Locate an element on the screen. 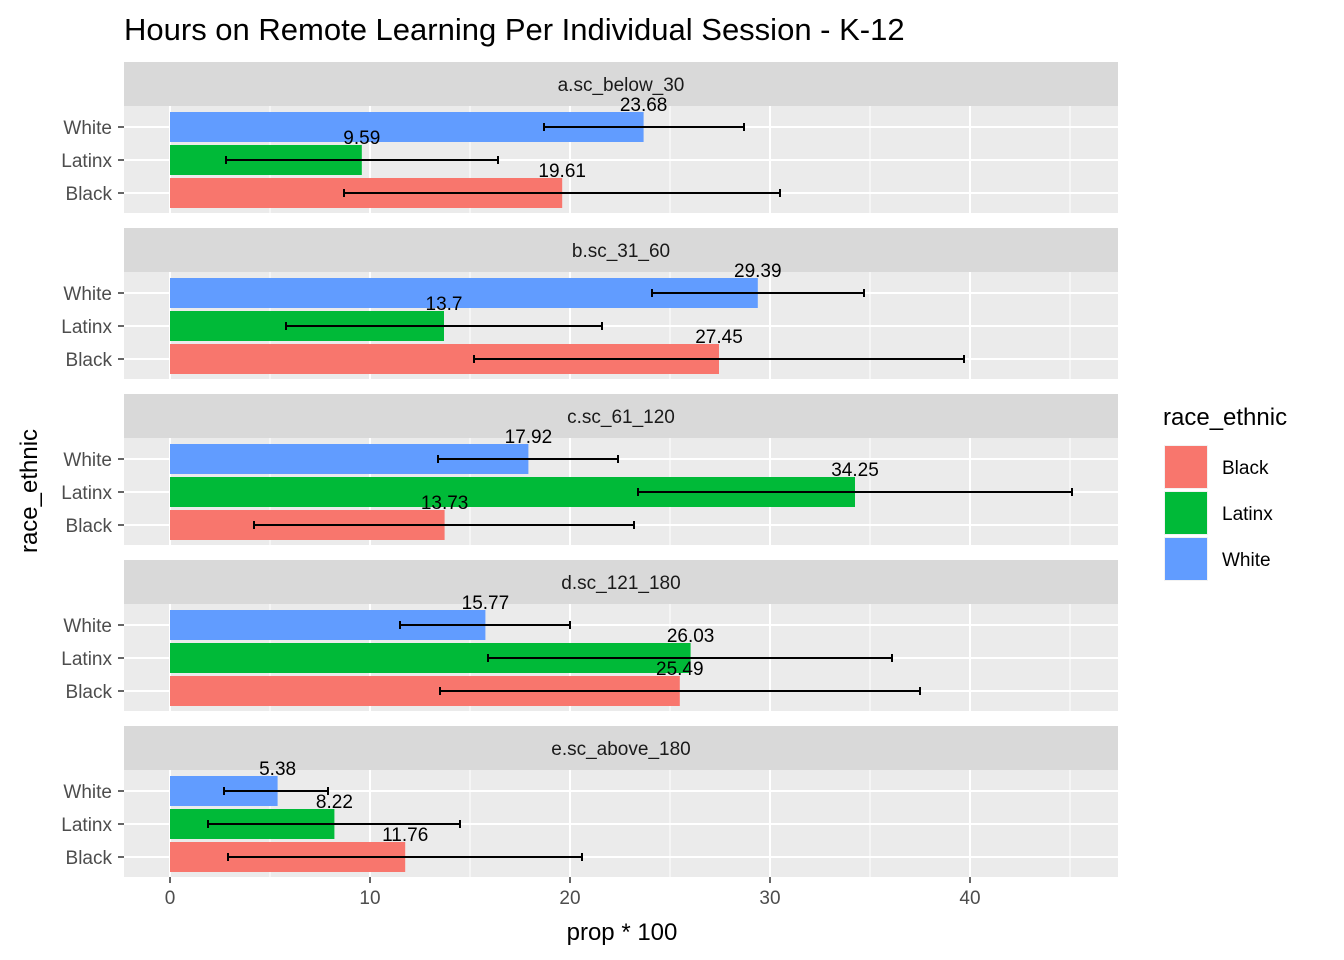  legend-title: race_ethnic is located at coordinates (1225, 417).